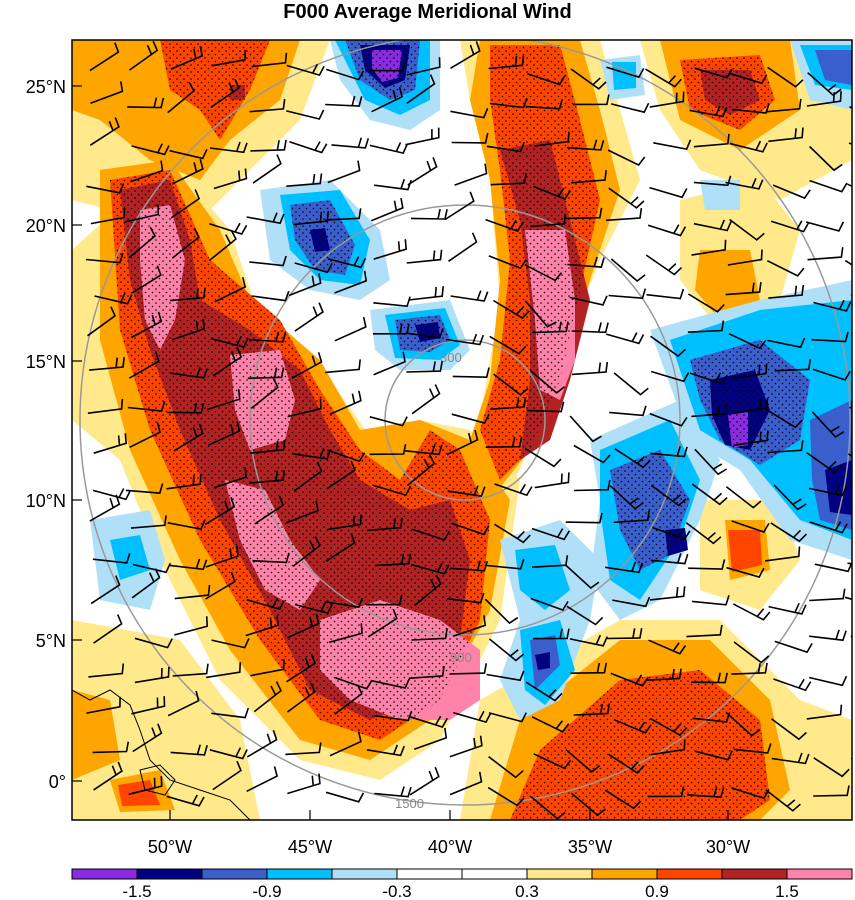 The width and height of the screenshot is (855, 900). I want to click on colorbar-label: -0.3, so click(396, 891).